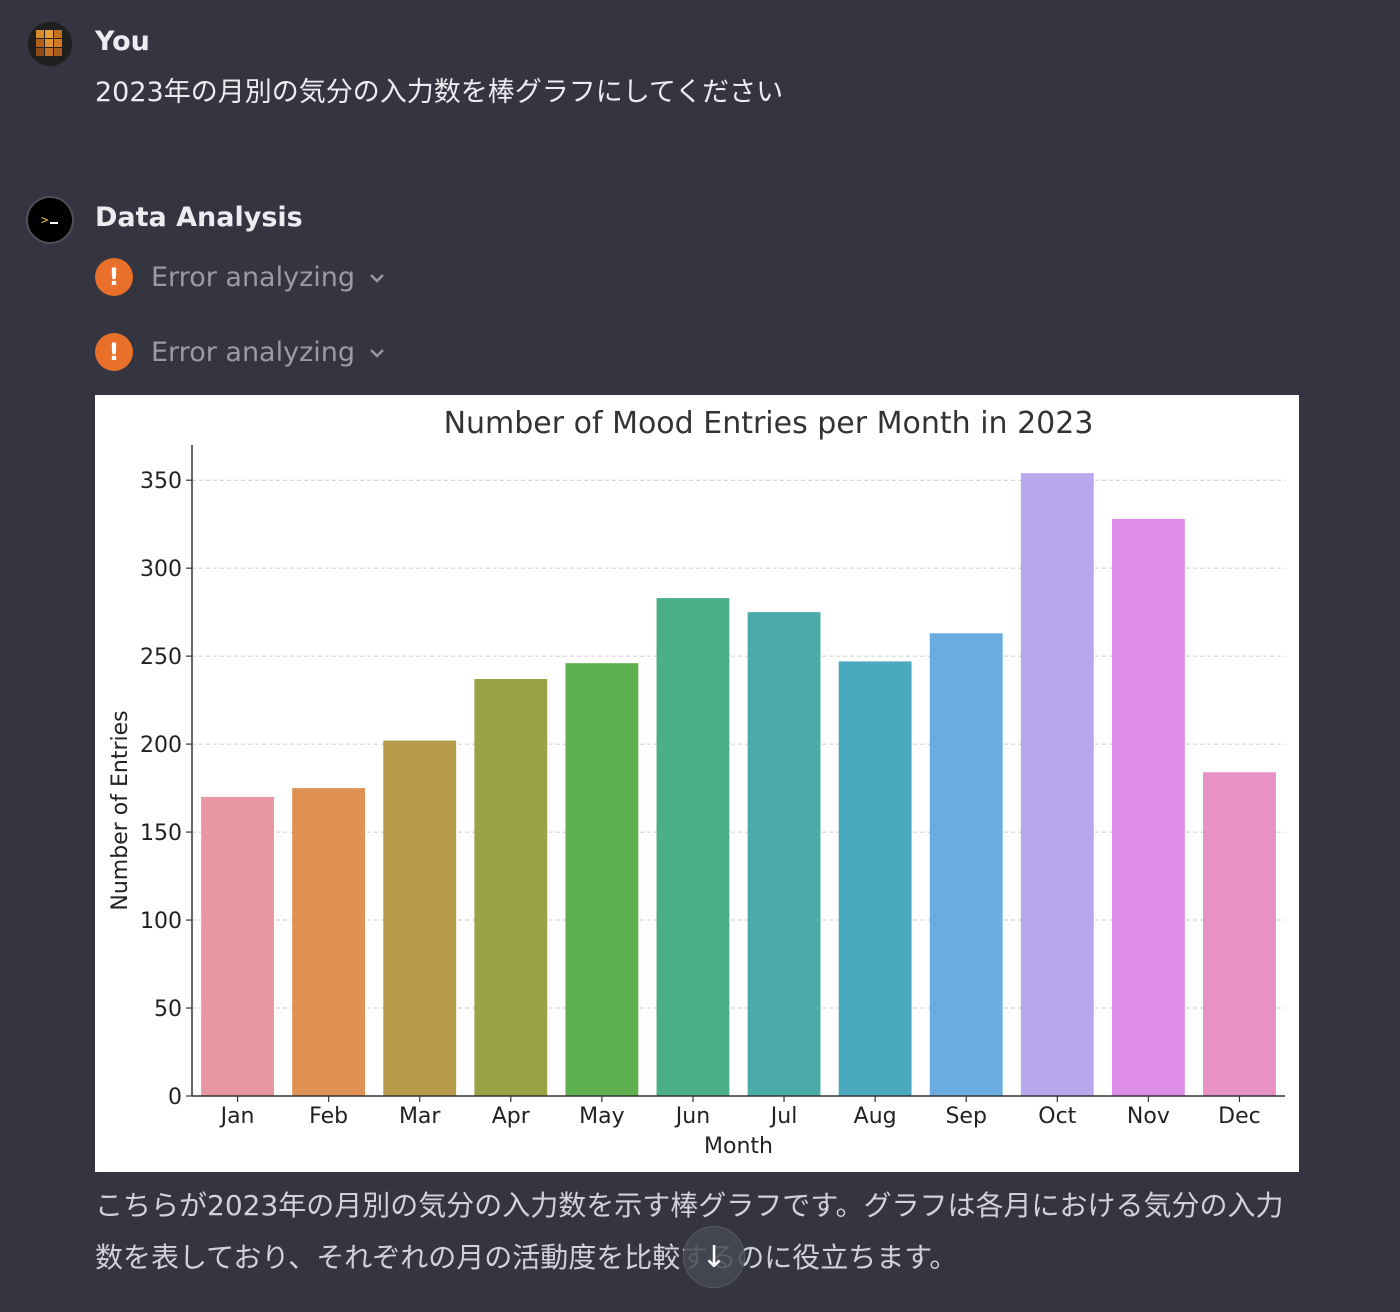  I want to click on bar-may, so click(602, 879).